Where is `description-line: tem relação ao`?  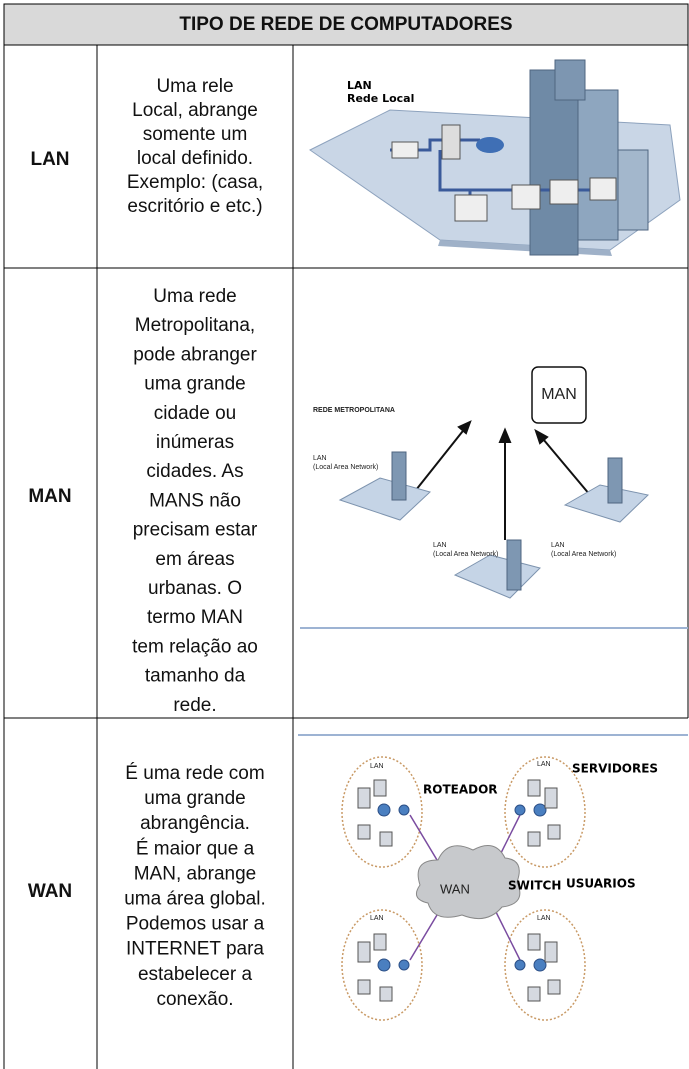 description-line: tem relação ao is located at coordinates (195, 646).